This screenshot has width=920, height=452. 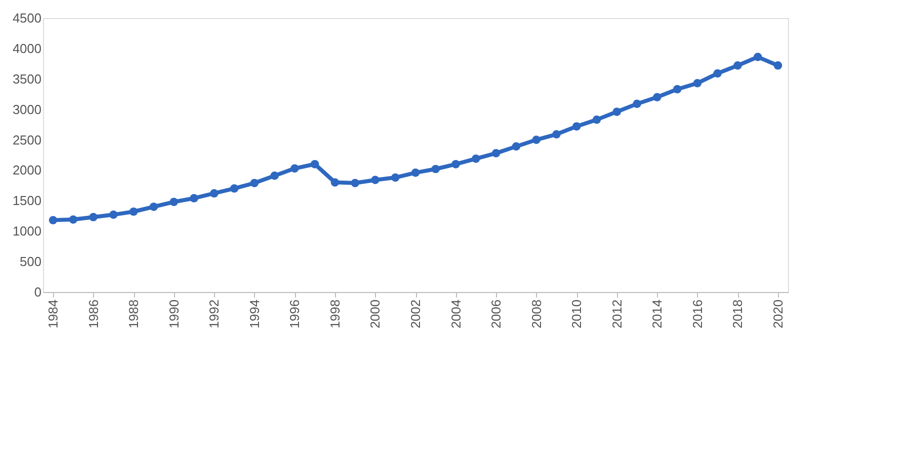 What do you see at coordinates (254, 314) in the screenshot?
I see `x-tick-label: 1994` at bounding box center [254, 314].